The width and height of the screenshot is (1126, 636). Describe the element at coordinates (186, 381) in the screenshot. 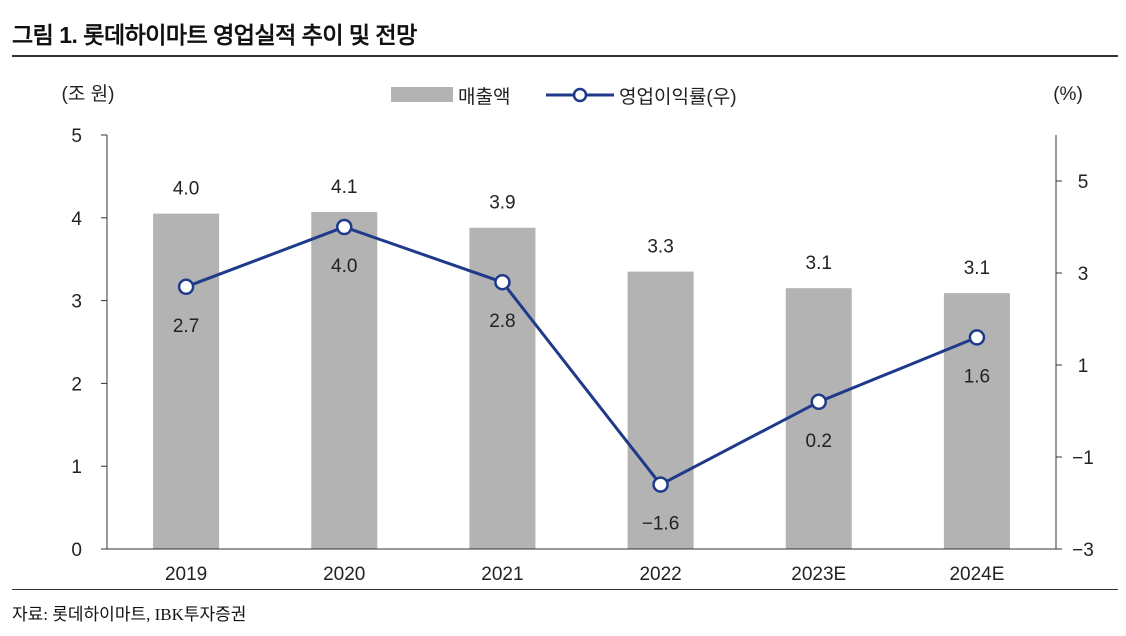

I see `bar-2019` at that location.